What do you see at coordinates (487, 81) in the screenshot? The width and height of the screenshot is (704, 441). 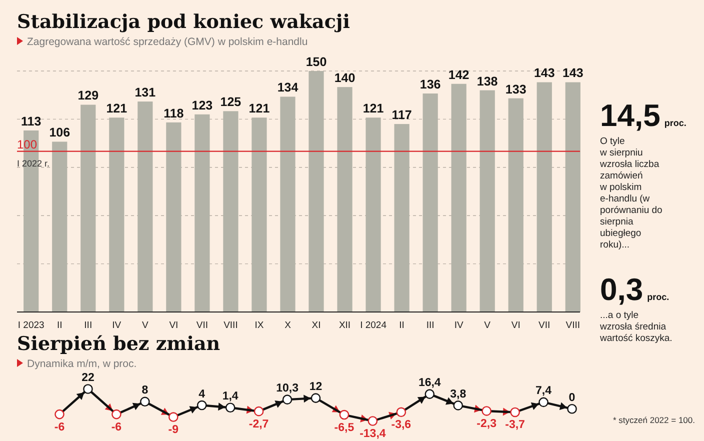 I see `data-label: 138` at bounding box center [487, 81].